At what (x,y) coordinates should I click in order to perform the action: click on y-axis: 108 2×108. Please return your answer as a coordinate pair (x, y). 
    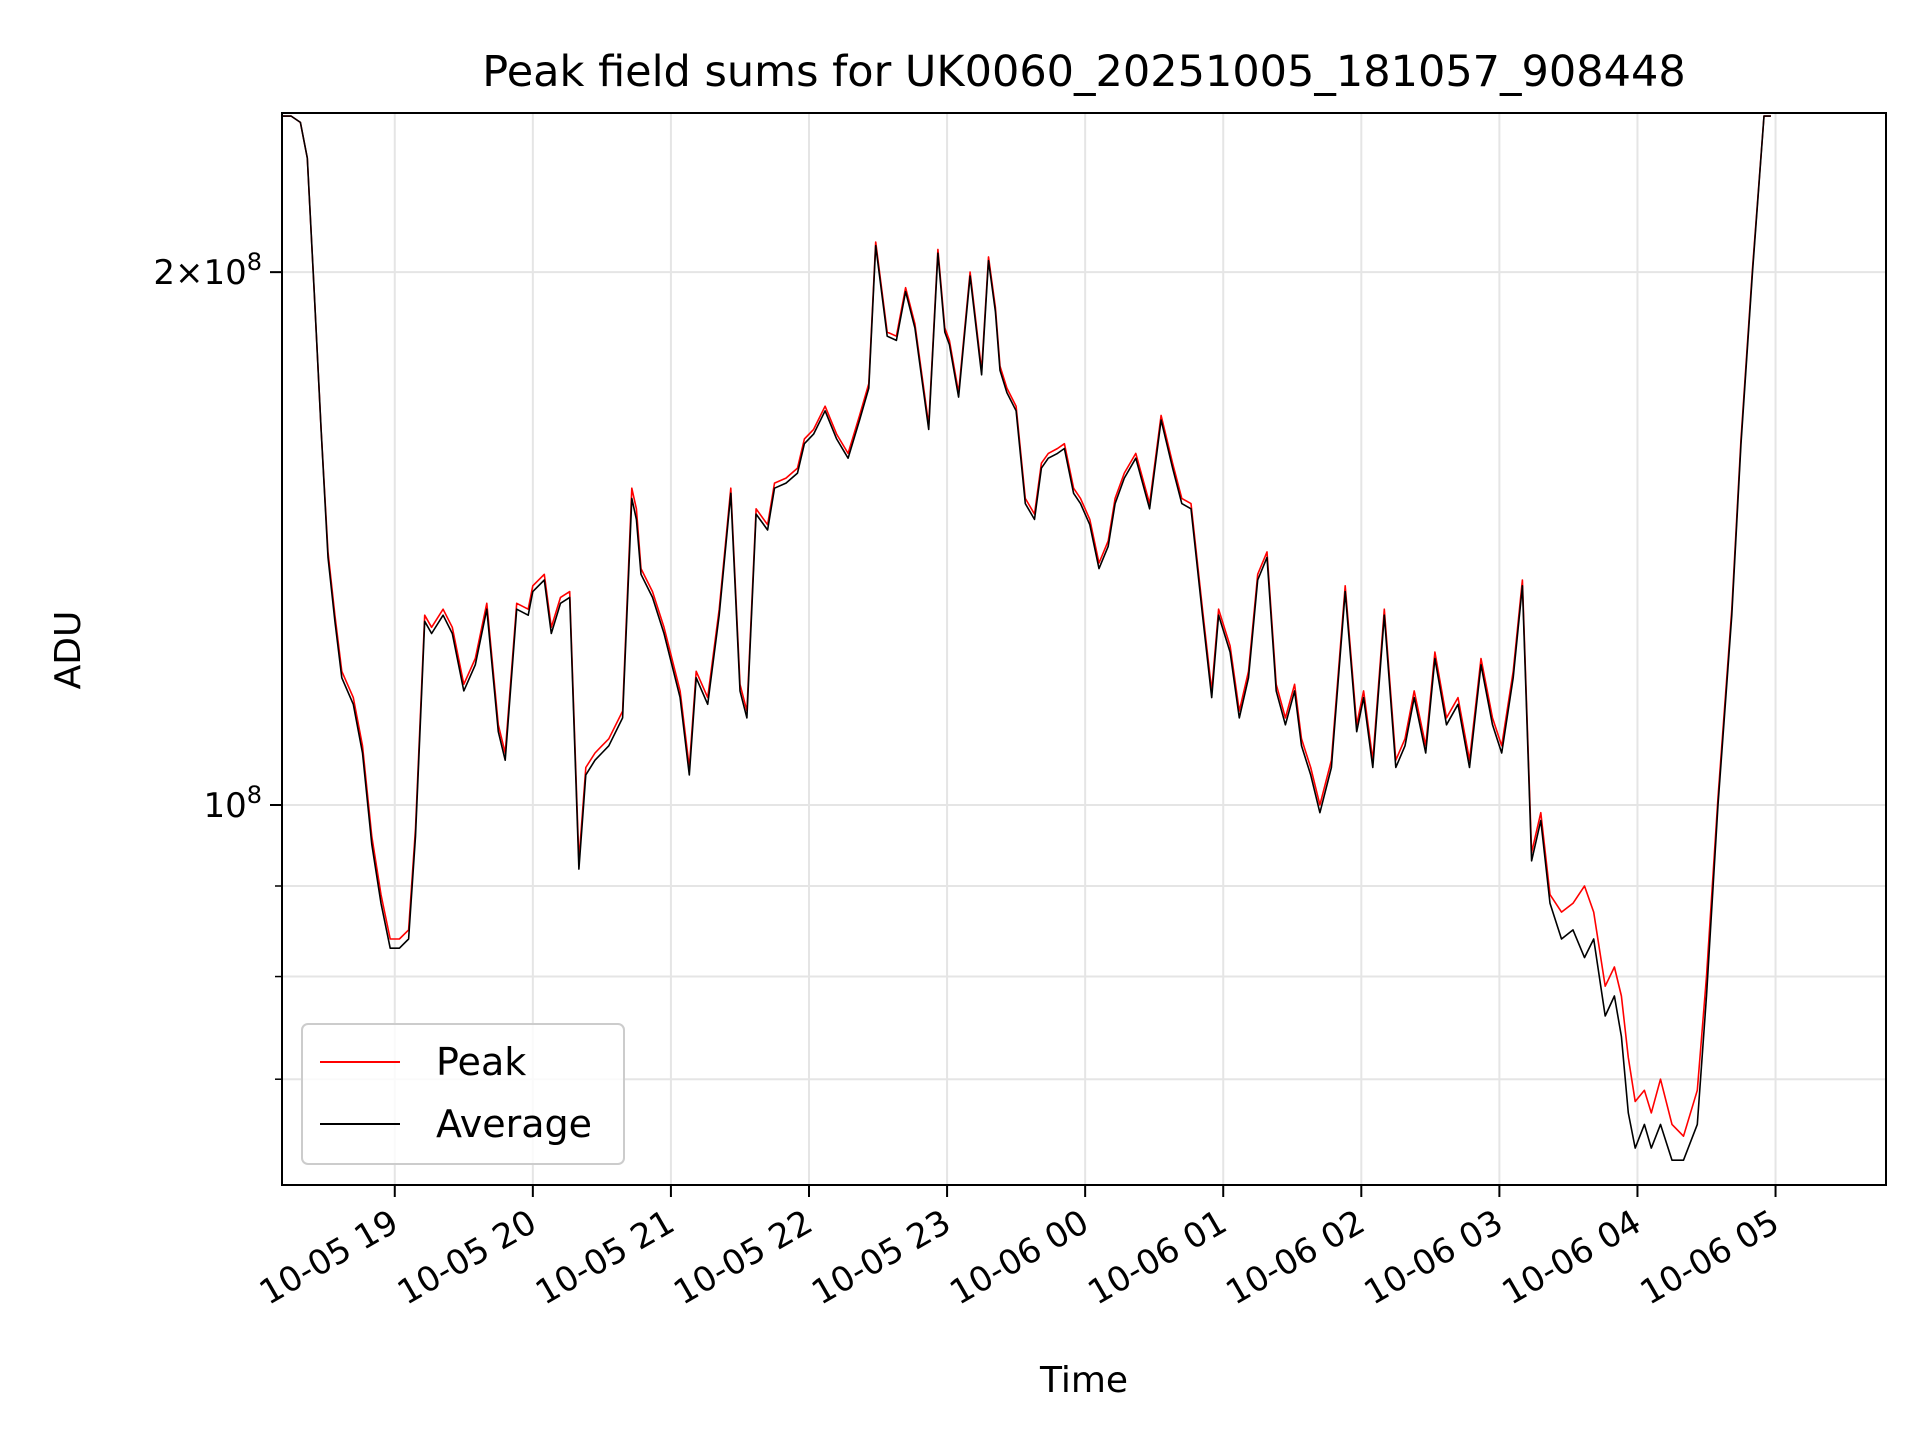
    Looking at the image, I should click on (217, 664).